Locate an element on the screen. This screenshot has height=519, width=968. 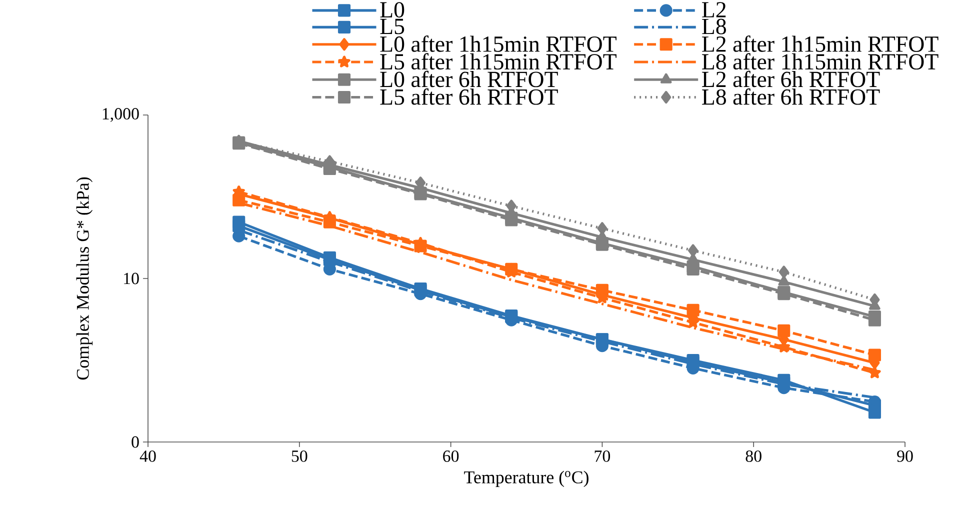
x-tick-label: 80 is located at coordinates (754, 456).